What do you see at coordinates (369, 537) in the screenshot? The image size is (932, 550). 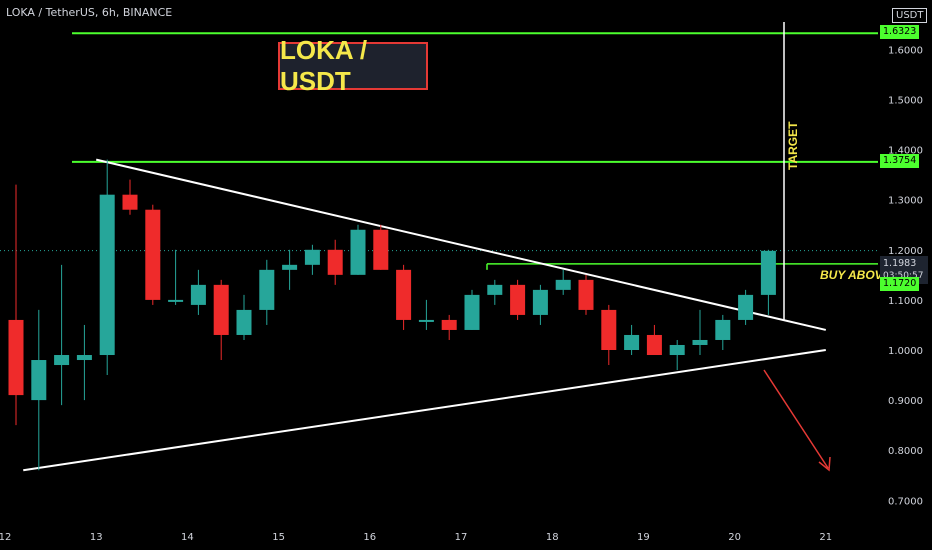 I see `x-tick-label: 16` at bounding box center [369, 537].